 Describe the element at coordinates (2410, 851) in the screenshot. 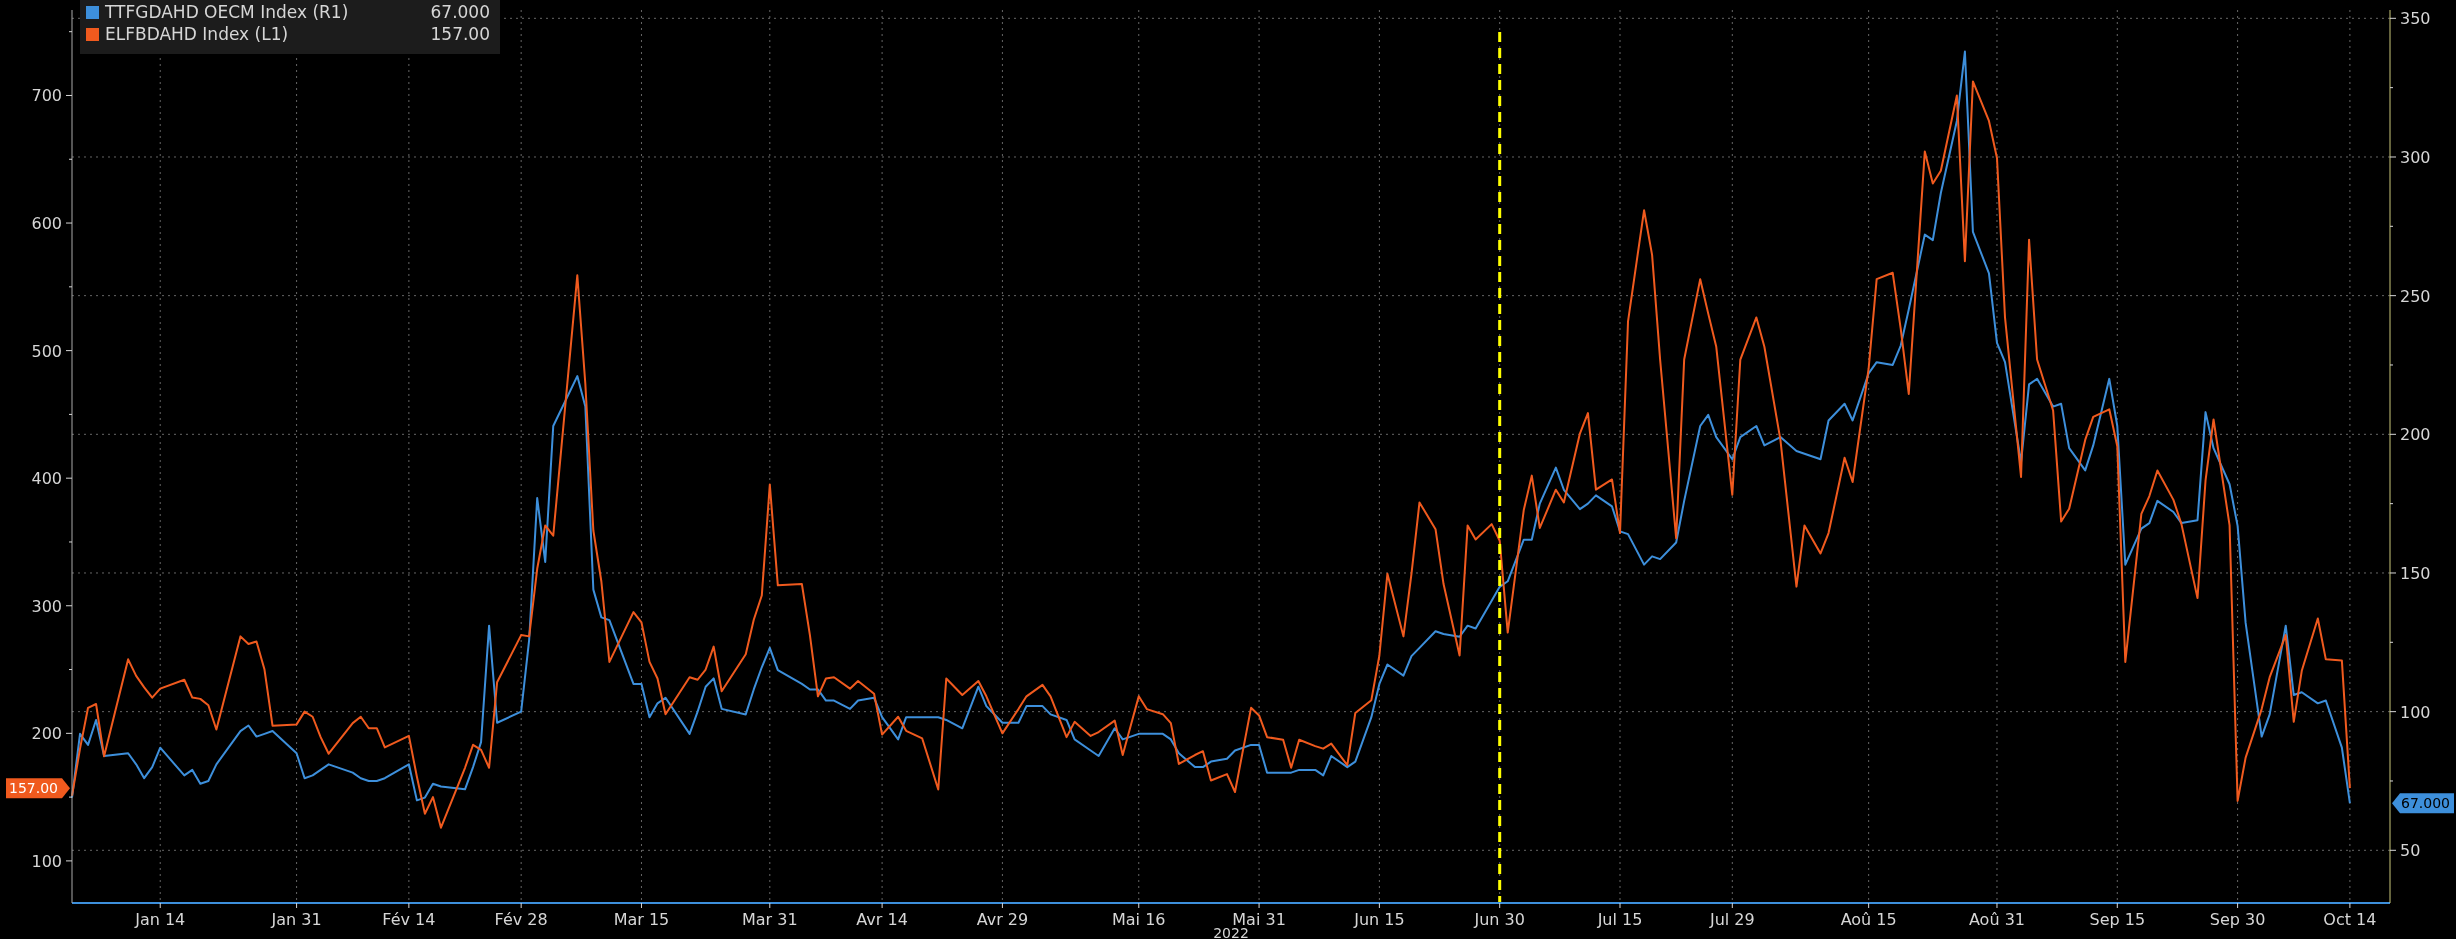

I see `y2-tick-label: 50` at that location.